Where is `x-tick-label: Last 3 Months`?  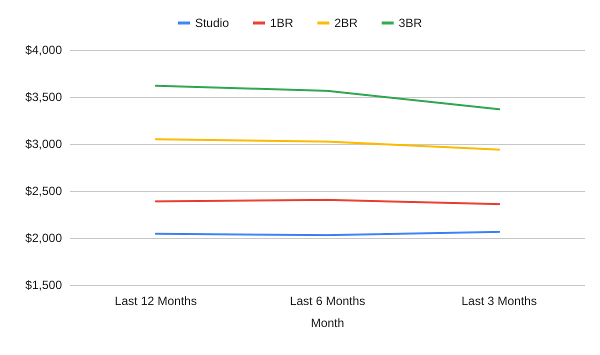
x-tick-label: Last 3 Months is located at coordinates (499, 301).